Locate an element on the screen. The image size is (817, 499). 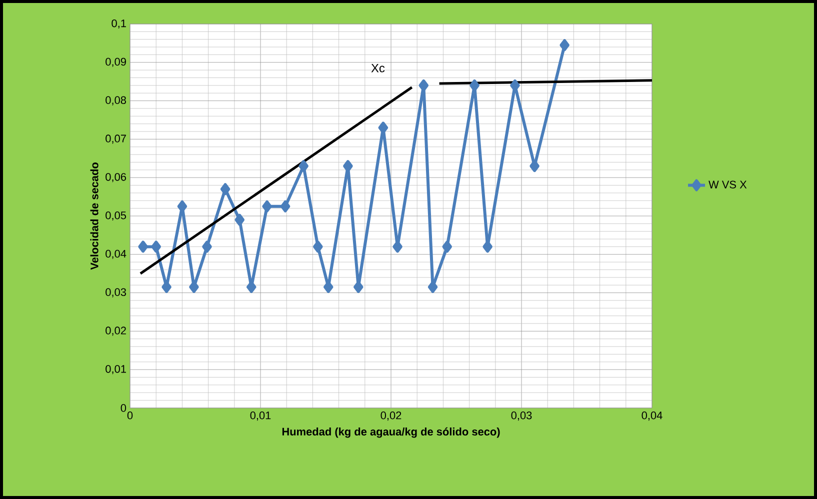
y-tick-label: 0,1 is located at coordinates (119, 24).